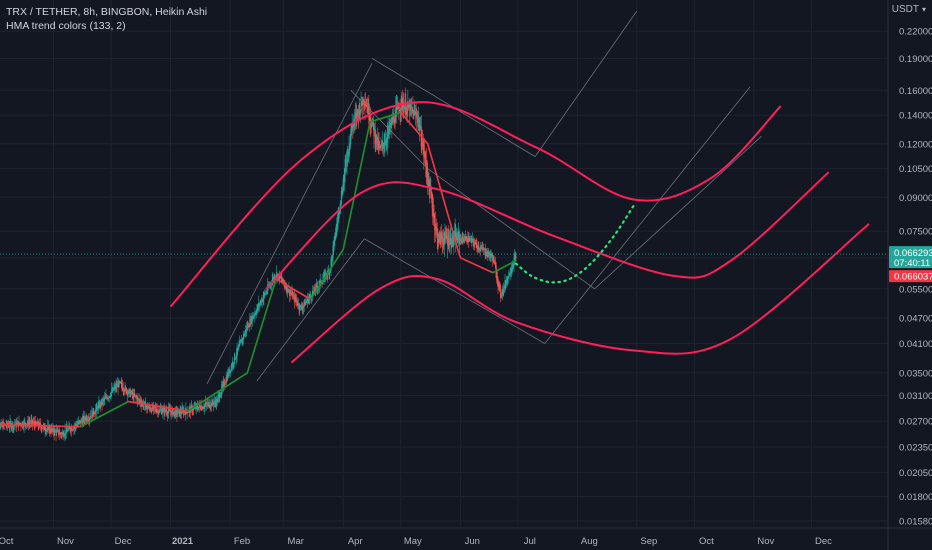 Image resolution: width=932 pixels, height=550 pixels. I want to click on last-price-label: 0.066293, so click(913, 253).